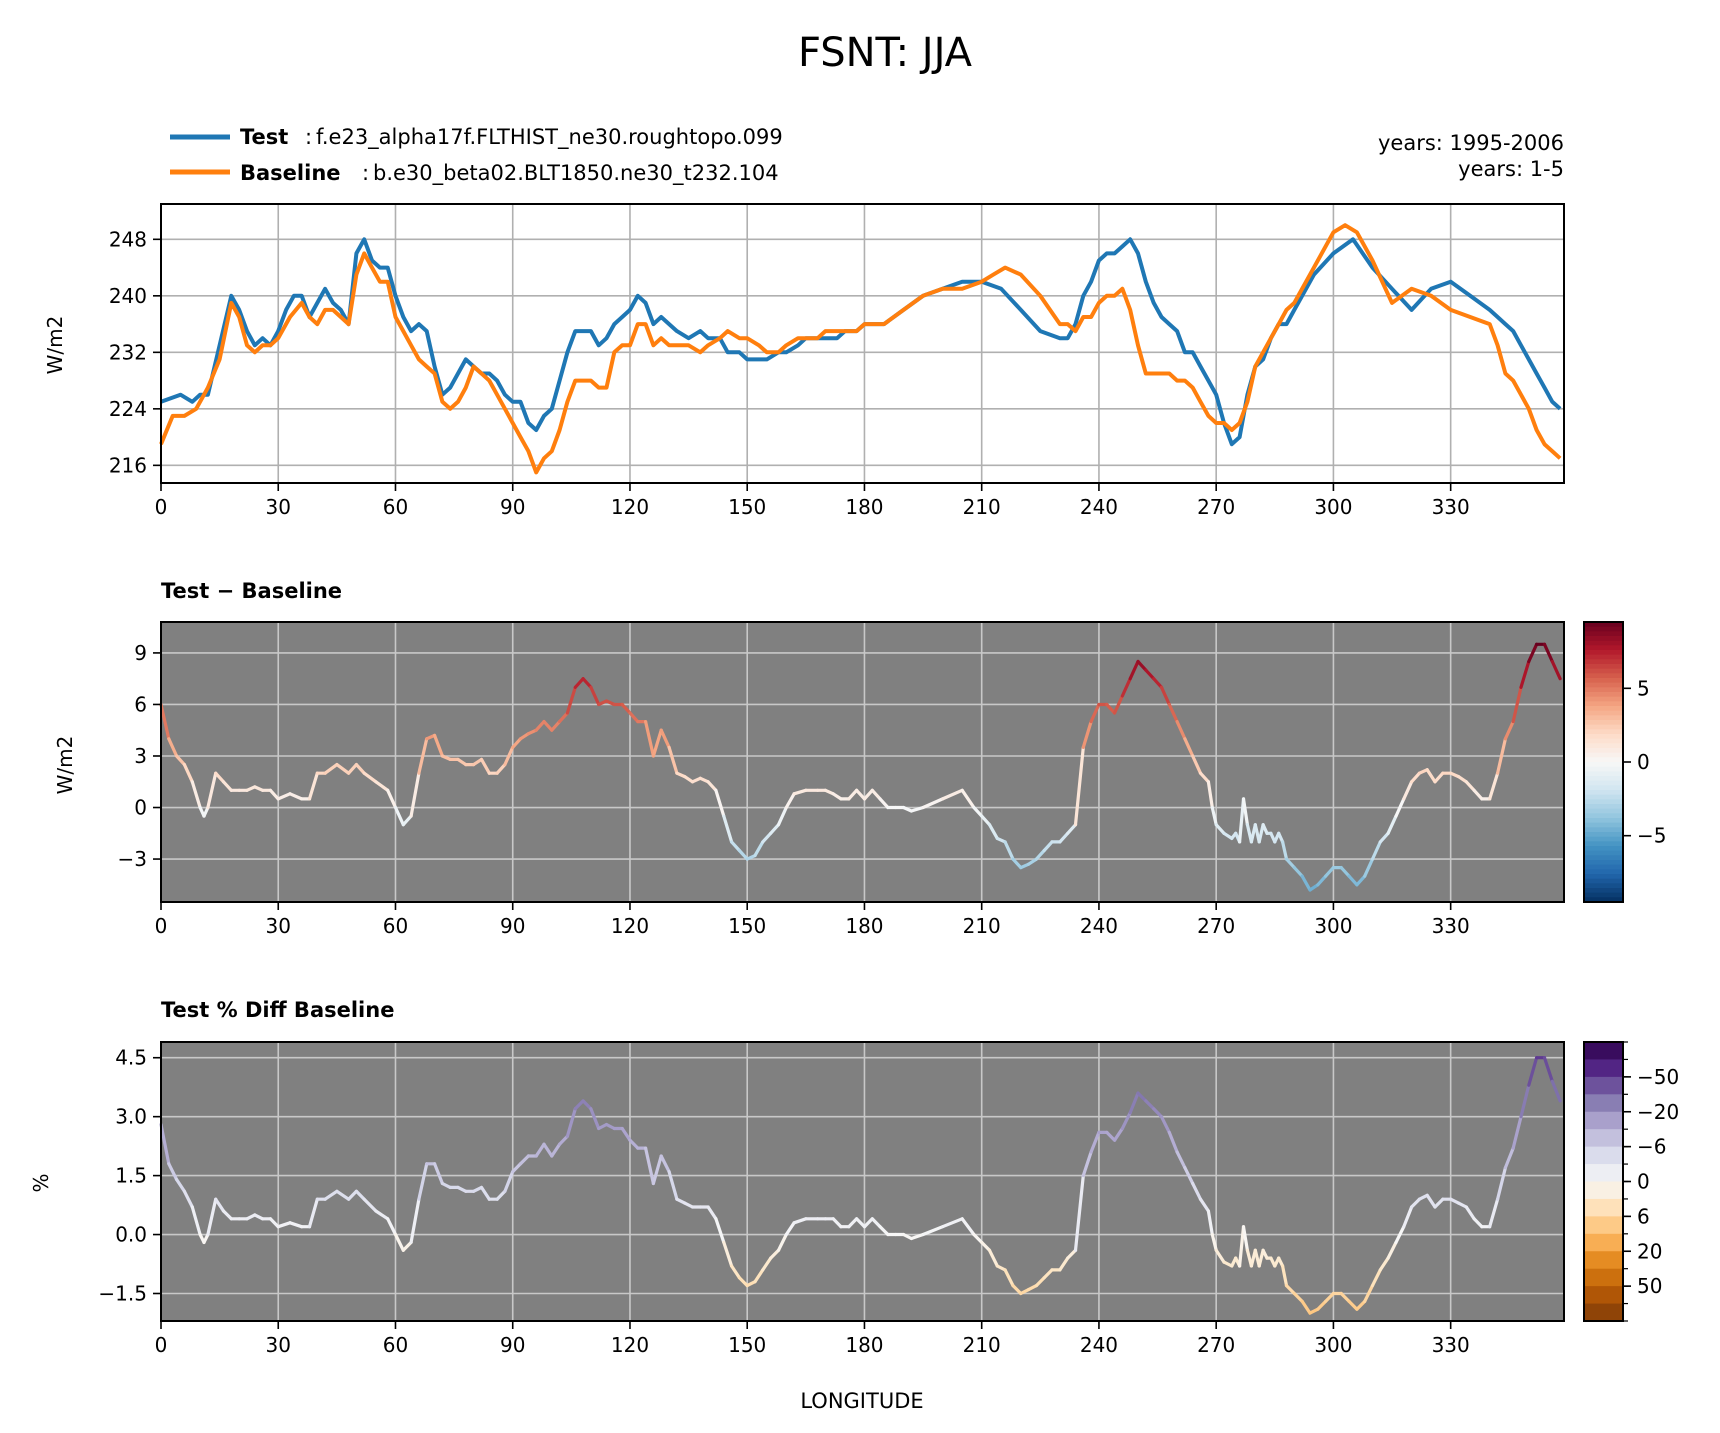 The image size is (1720, 1433). Describe the element at coordinates (747, 1345) in the screenshot. I see `xtick-label: 150` at that location.